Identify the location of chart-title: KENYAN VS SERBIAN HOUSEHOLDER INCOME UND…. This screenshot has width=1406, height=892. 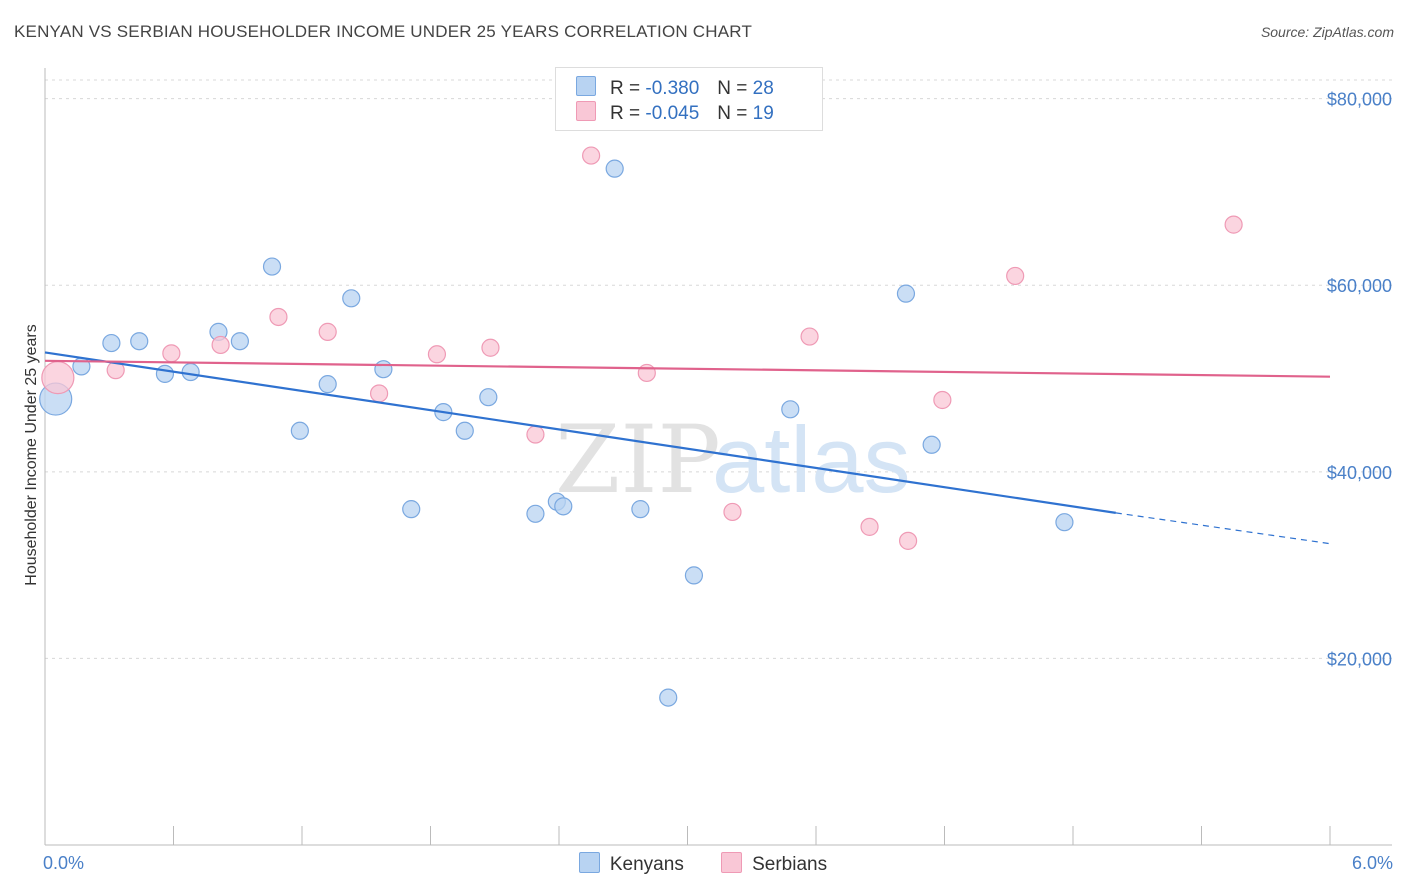
(383, 31).